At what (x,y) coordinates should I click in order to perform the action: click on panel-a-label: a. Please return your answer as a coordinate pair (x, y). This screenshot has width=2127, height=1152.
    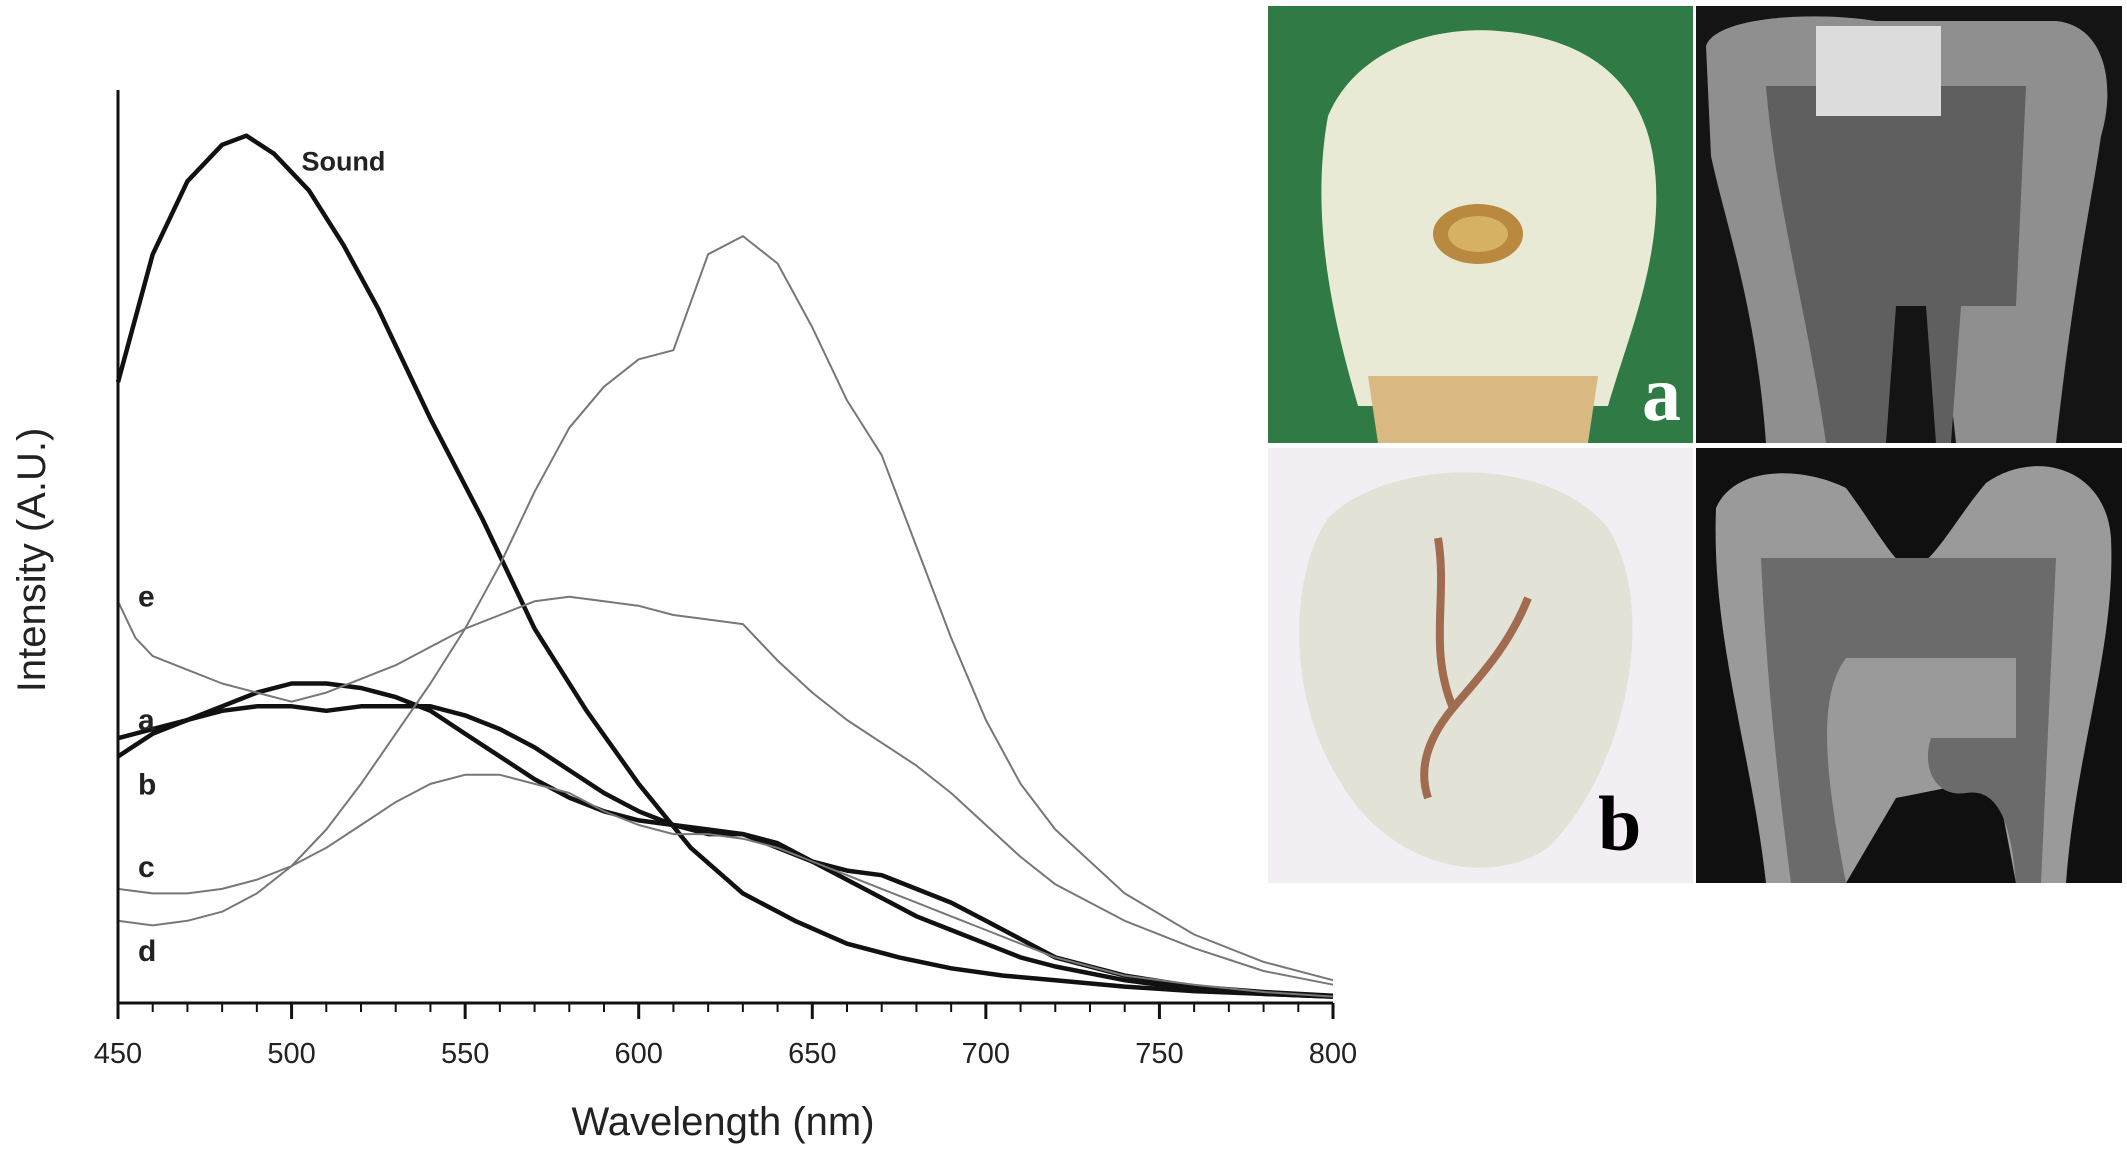
    Looking at the image, I should click on (1661, 393).